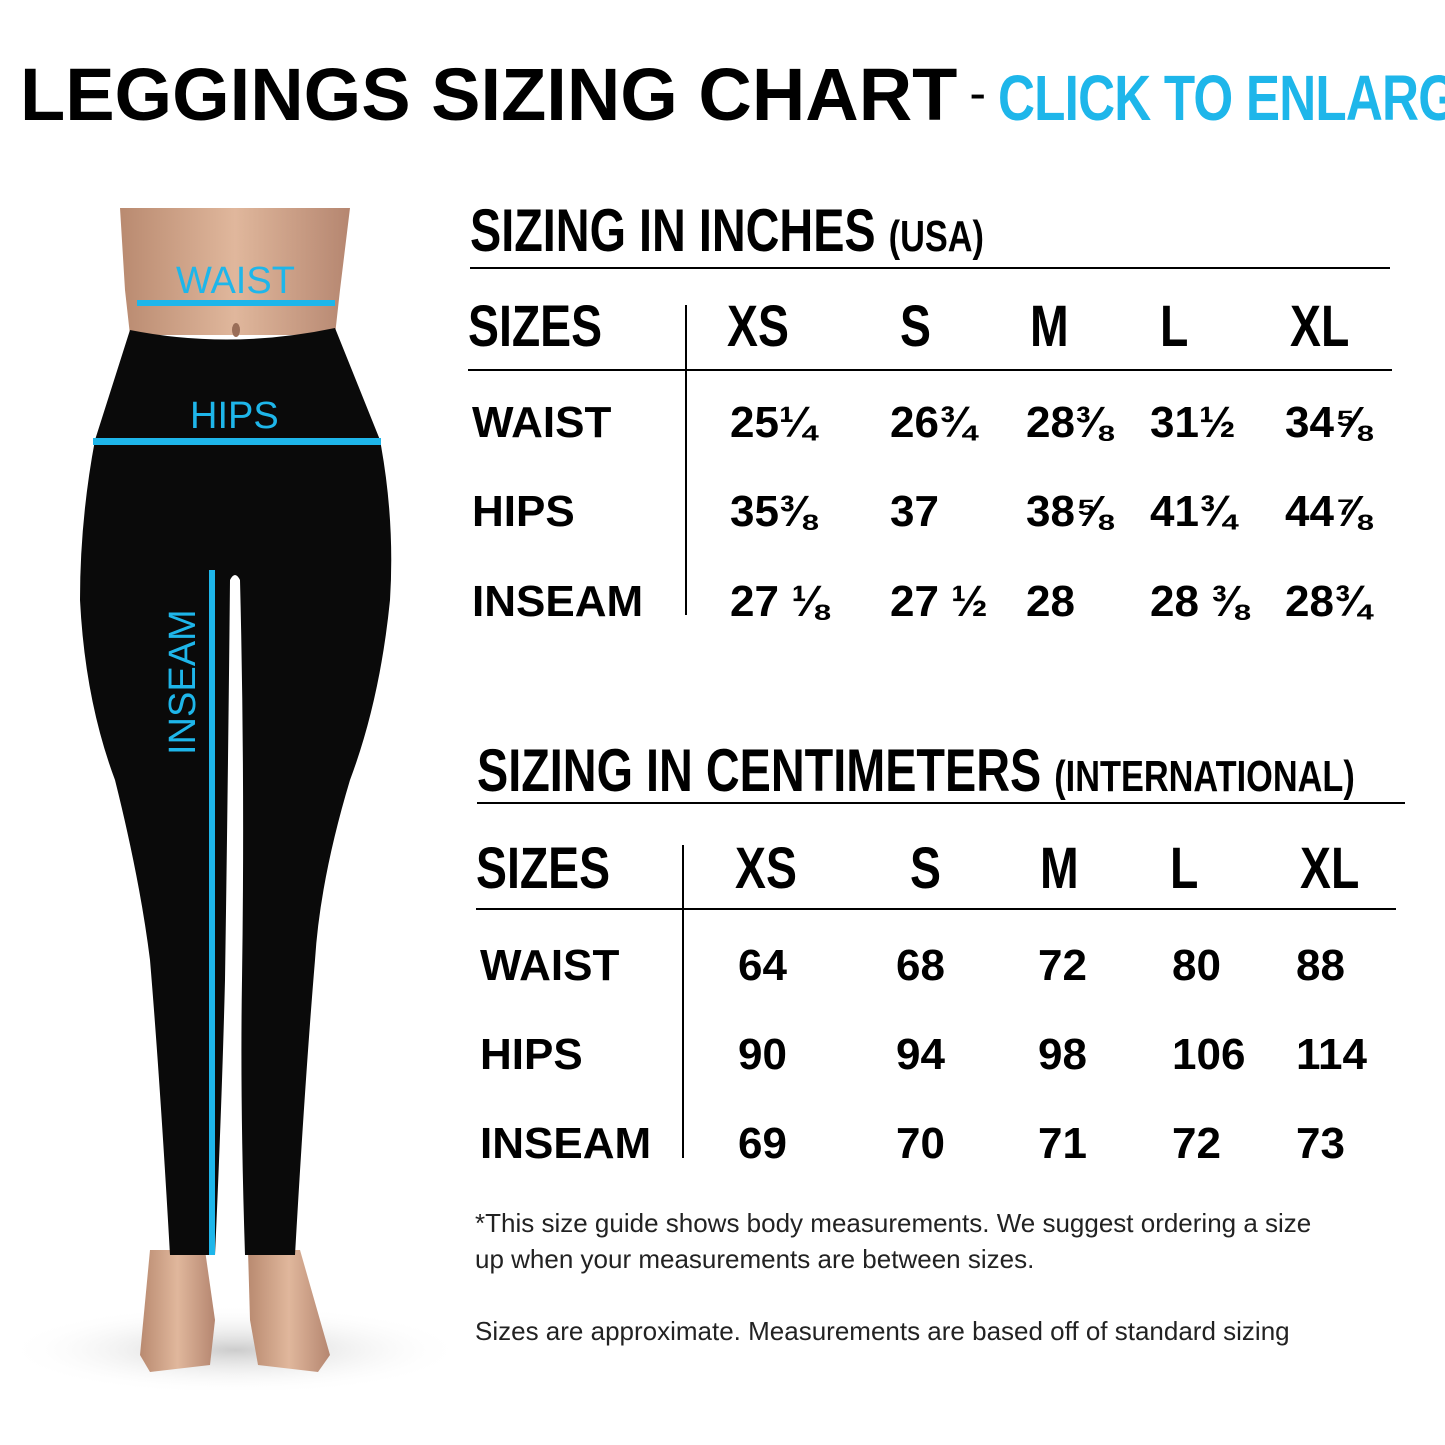  Describe the element at coordinates (1328, 422) in the screenshot. I see `table-cell: 34⅝` at that location.